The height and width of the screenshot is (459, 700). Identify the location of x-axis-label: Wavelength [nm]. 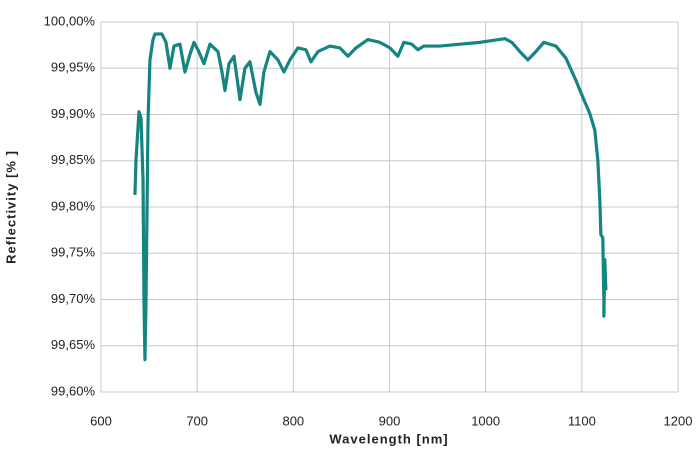
(388, 438).